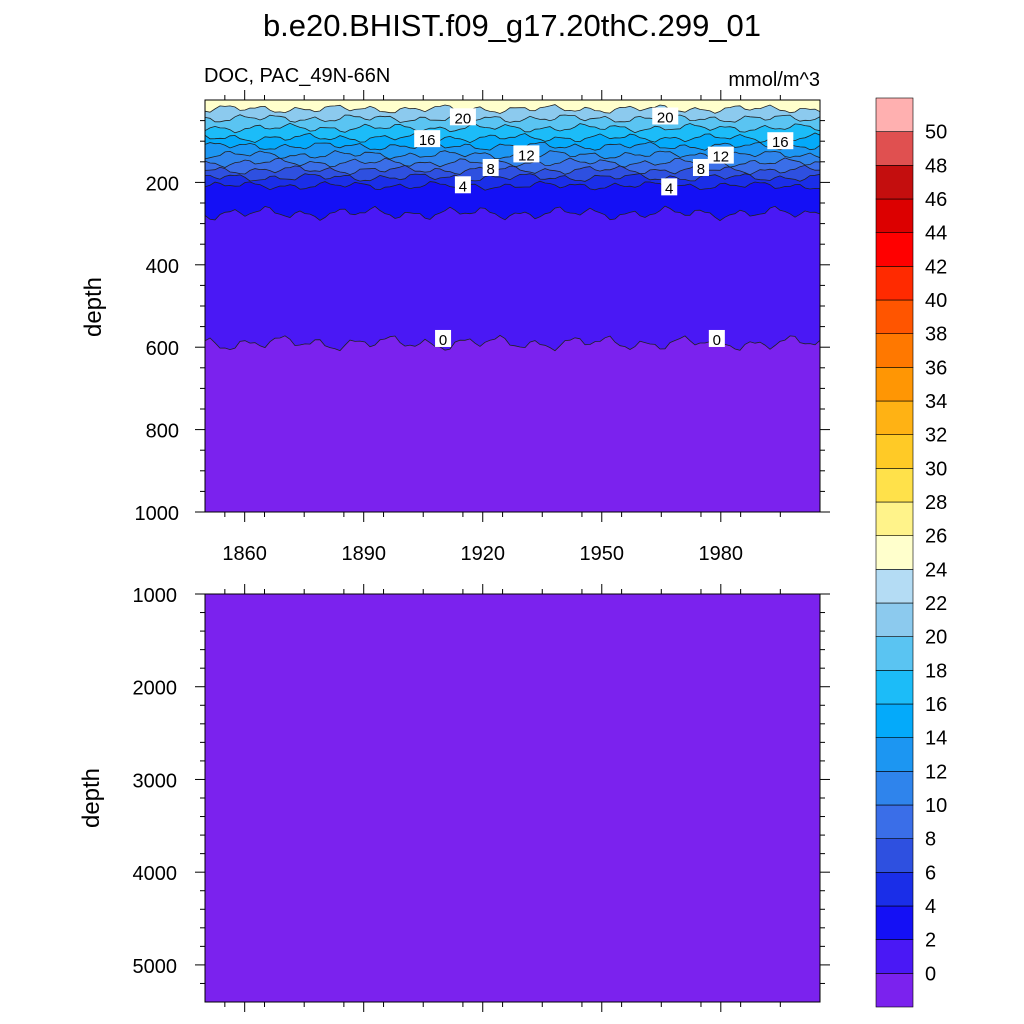 The width and height of the screenshot is (1024, 1024). I want to click on colorbar-label: 28, so click(936, 503).